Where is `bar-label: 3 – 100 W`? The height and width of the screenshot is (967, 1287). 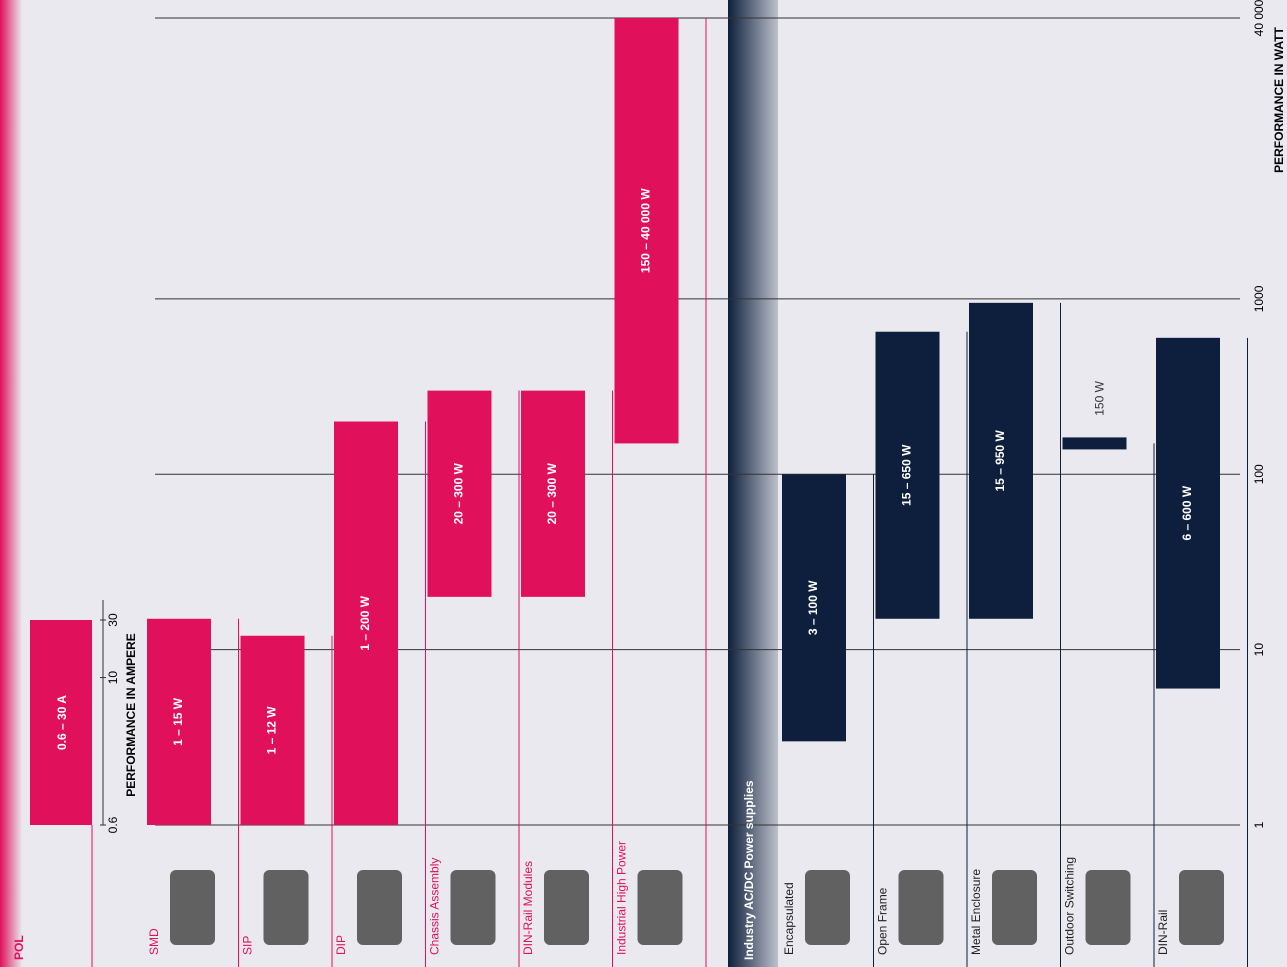
bar-label: 3 – 100 W is located at coordinates (813, 607).